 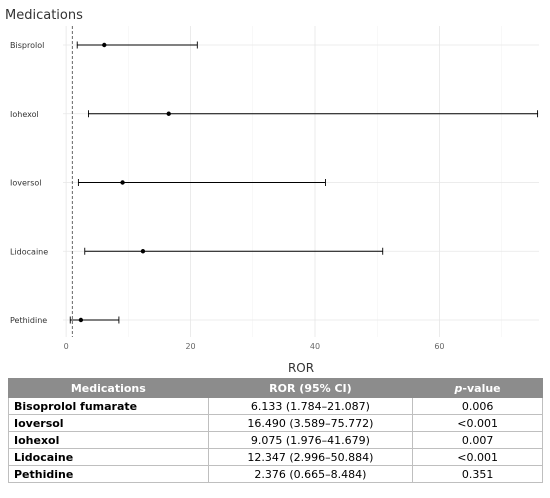 What do you see at coordinates (310, 406) in the screenshot?
I see `cell-ror-ci: 6.133 (1.784–21.087)` at bounding box center [310, 406].